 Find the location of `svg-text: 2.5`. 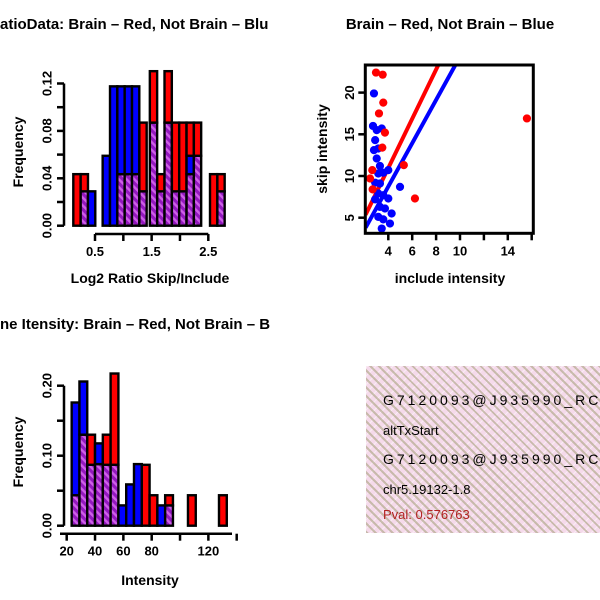

svg-text: 2.5 is located at coordinates (208, 251).